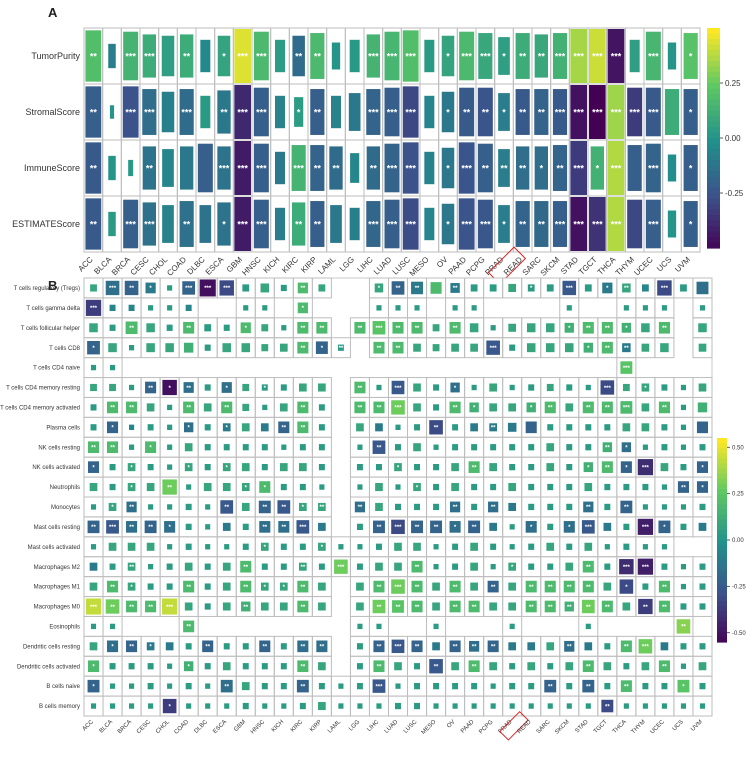 This screenshot has width=746, height=773. I want to click on column-label: PRAD, so click(506, 727).